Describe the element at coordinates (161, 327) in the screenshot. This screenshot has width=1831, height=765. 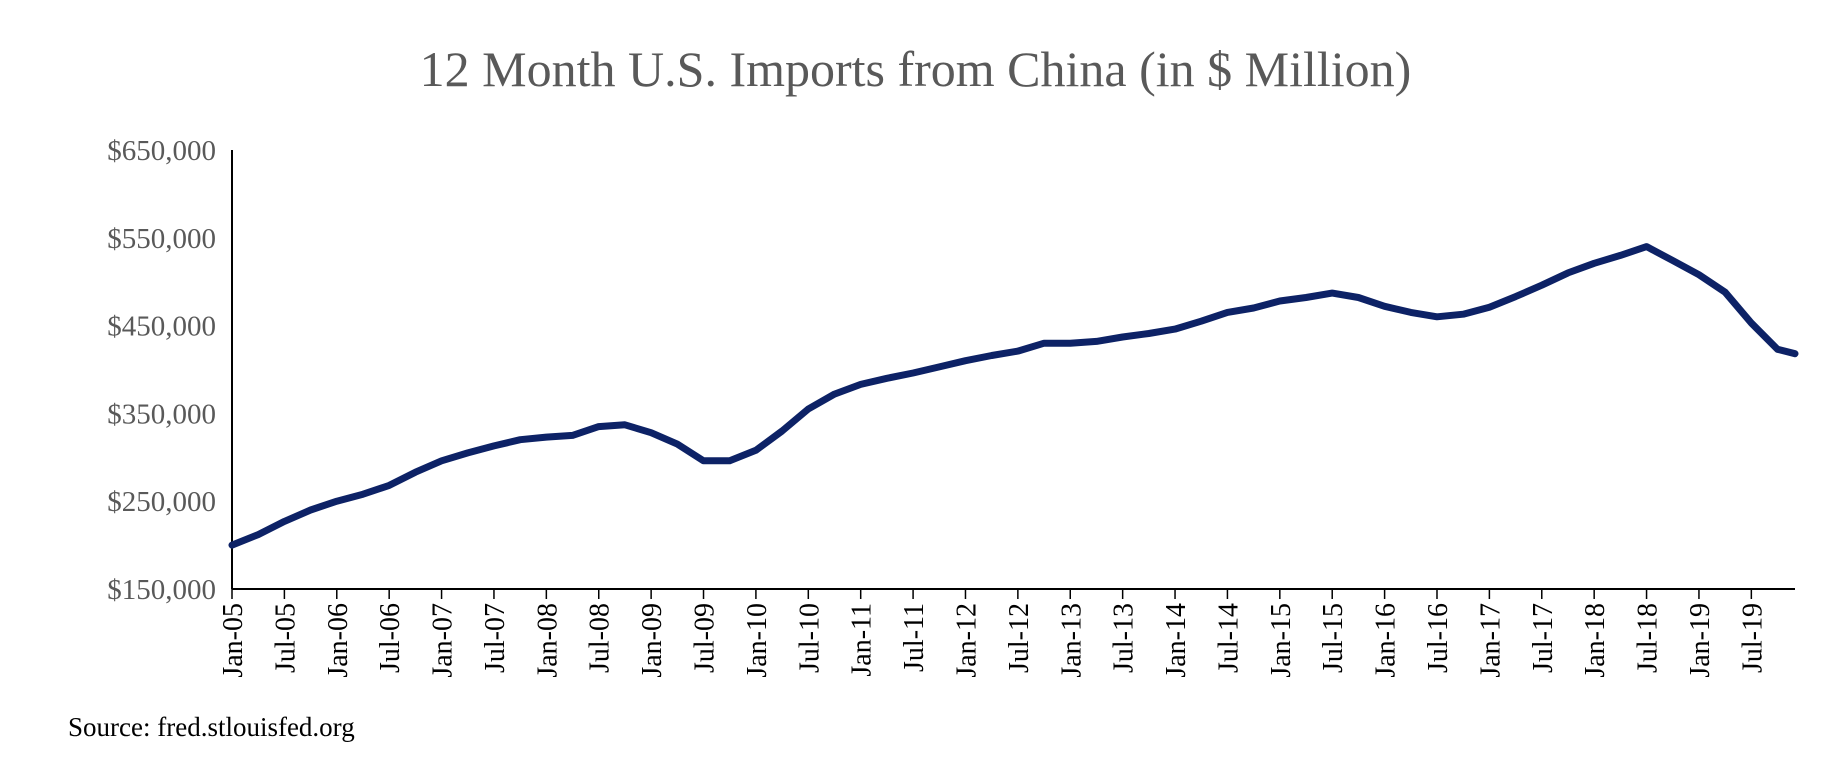
I see `y-tick-label: $450,000` at that location.